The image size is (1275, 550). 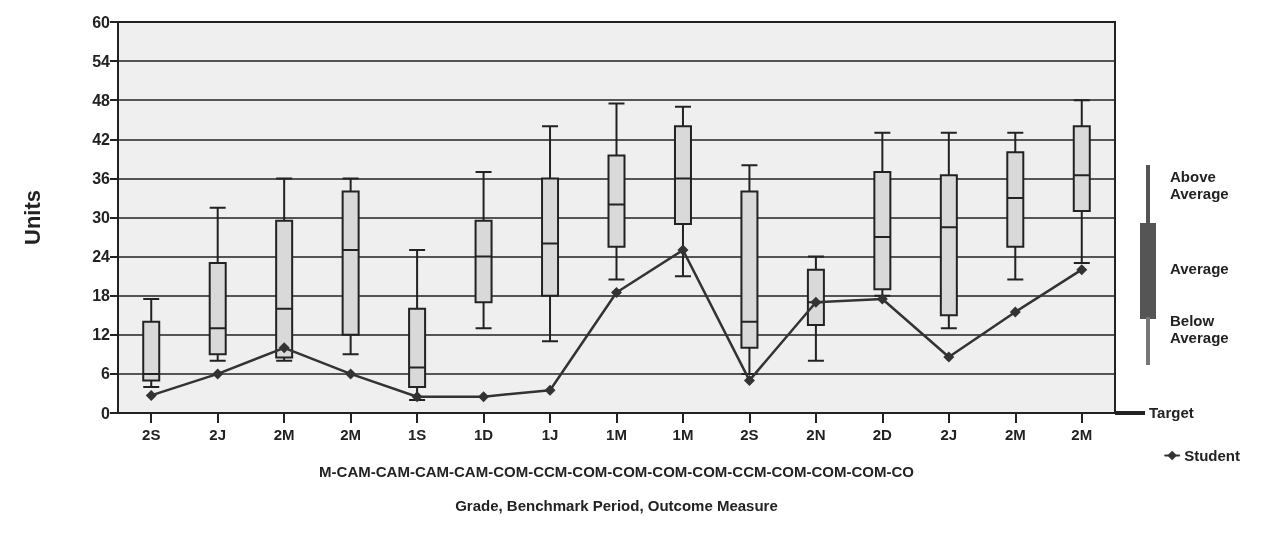 I want to click on text: Above Average, so click(x=1200, y=185).